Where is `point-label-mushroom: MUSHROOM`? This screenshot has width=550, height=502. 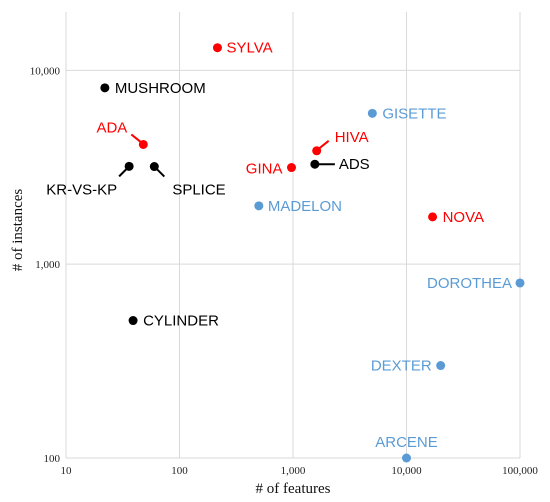 point-label-mushroom: MUSHROOM is located at coordinates (160, 88).